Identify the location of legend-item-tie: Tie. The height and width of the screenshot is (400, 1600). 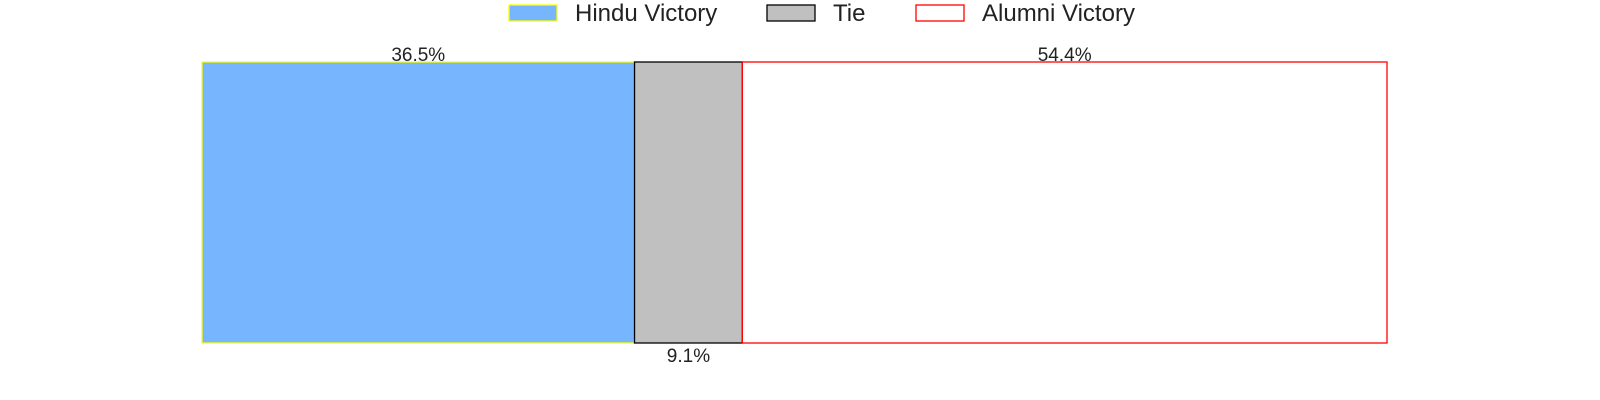
(815, 13).